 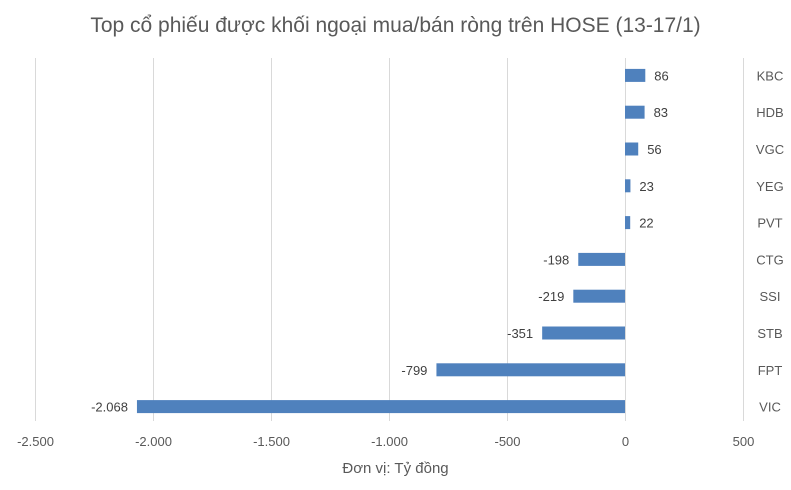 I want to click on x-tick-label: -500, so click(x=507, y=441).